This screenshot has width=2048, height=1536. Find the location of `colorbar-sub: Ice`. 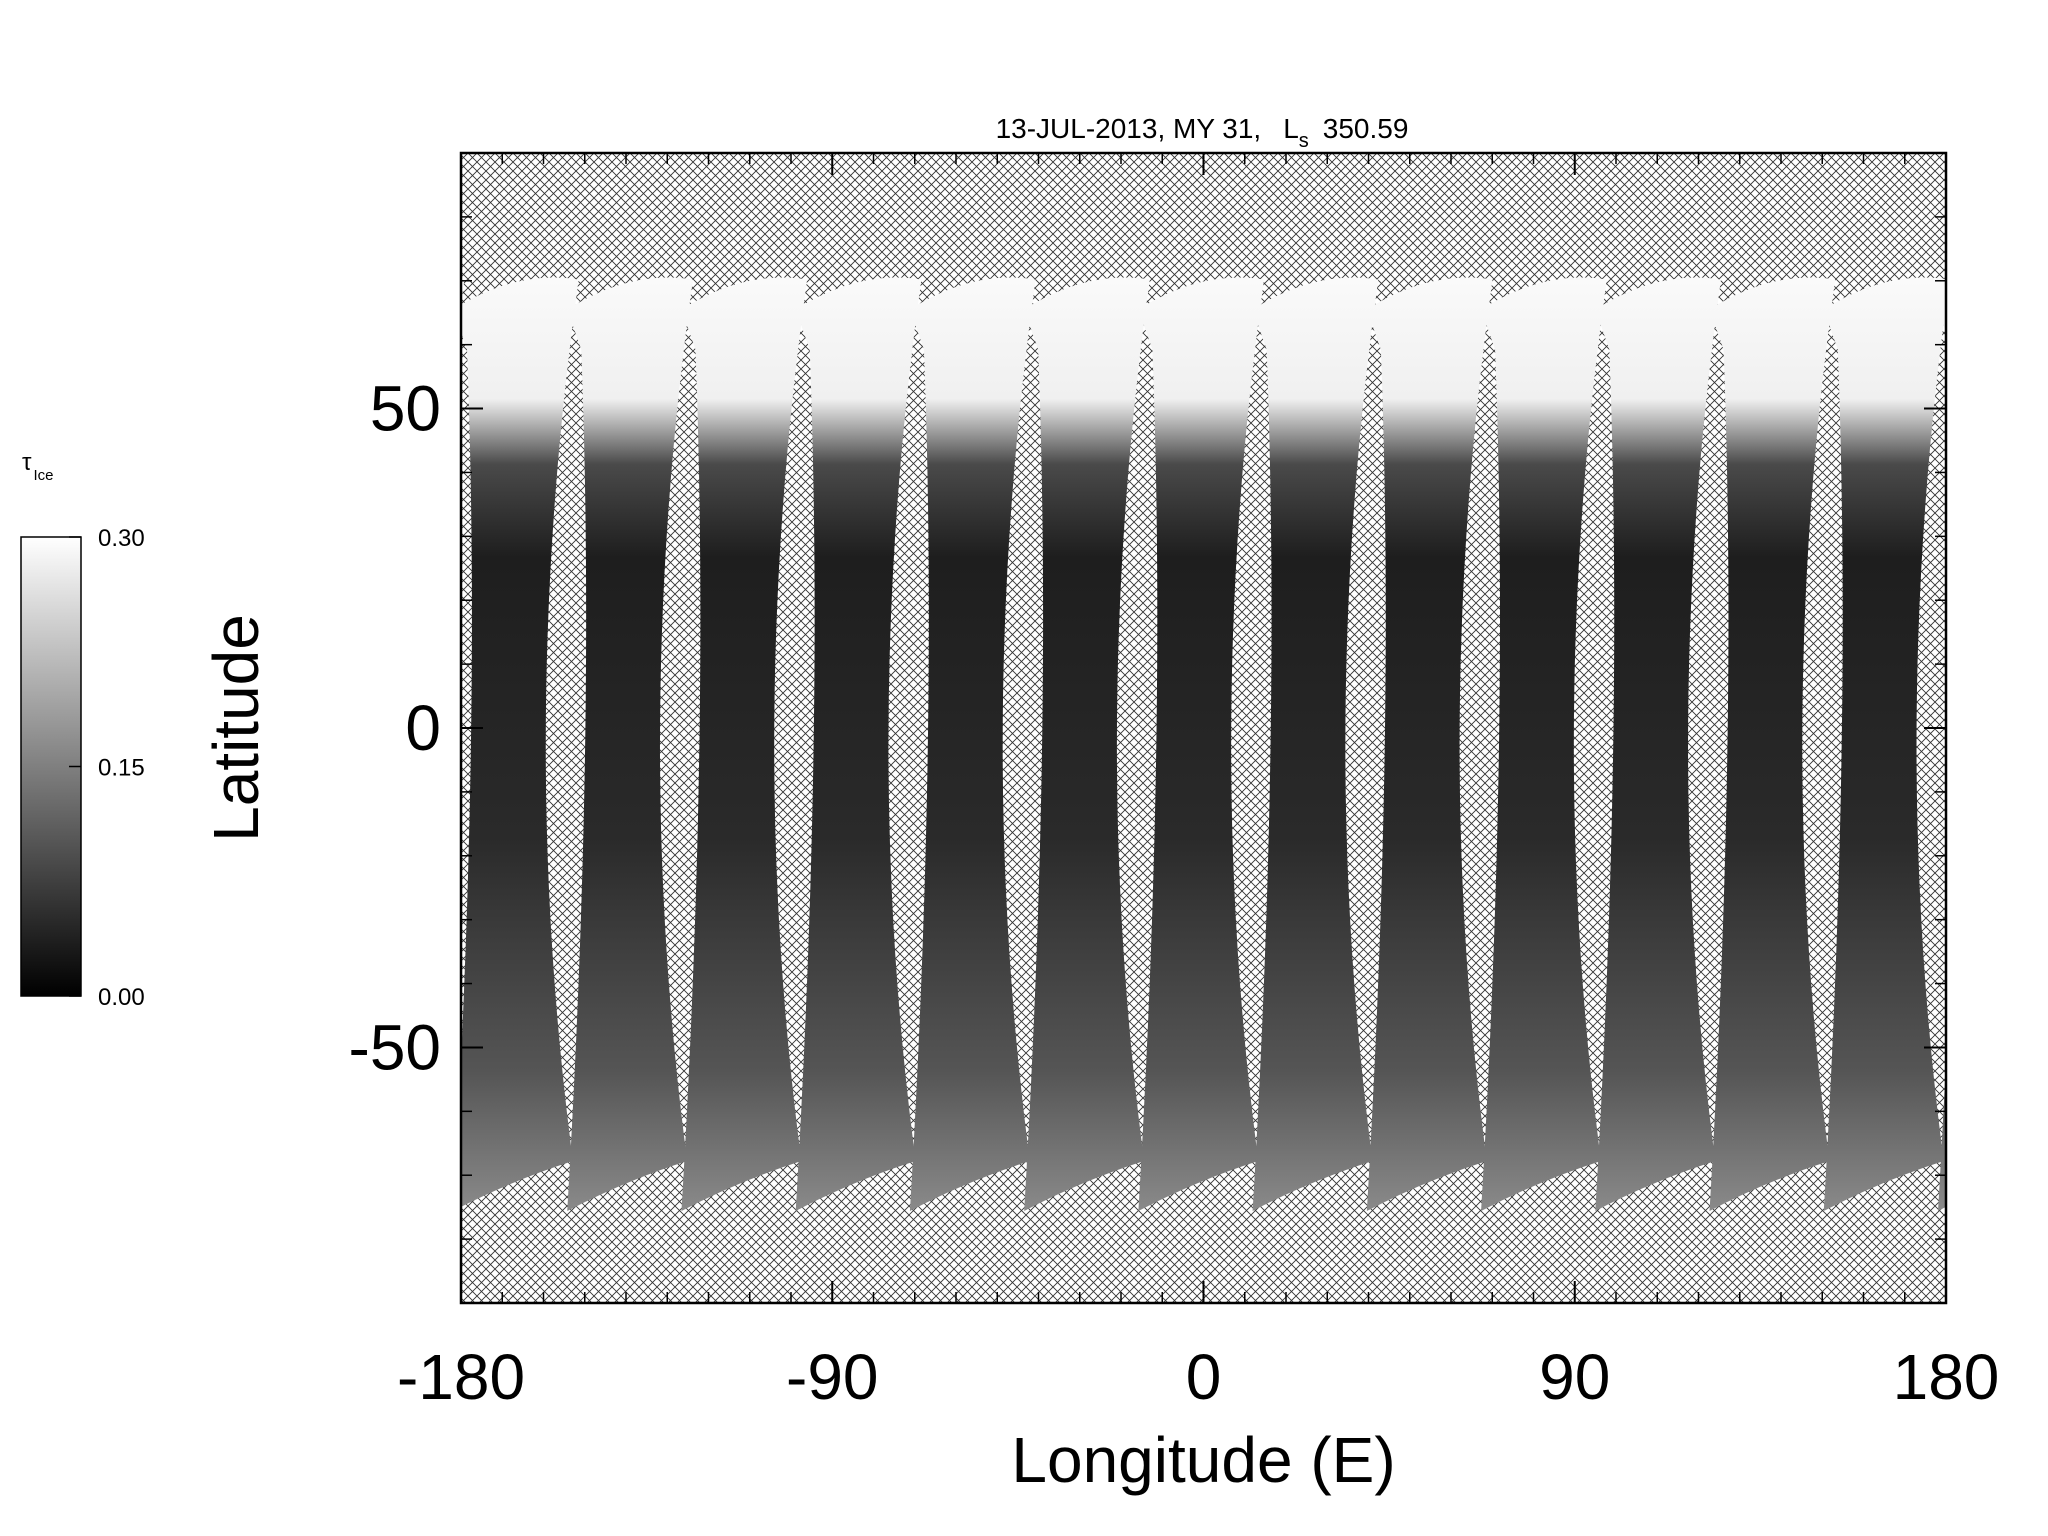

colorbar-sub: Ice is located at coordinates (43, 475).